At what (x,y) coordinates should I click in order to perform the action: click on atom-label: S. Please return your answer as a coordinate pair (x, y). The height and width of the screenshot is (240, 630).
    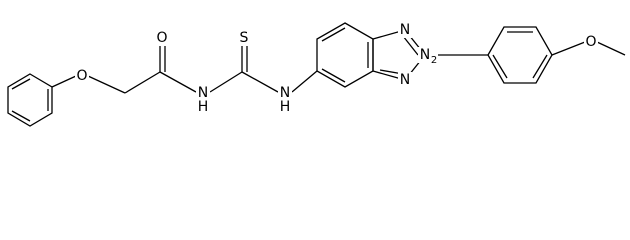
    Looking at the image, I should click on (244, 38).